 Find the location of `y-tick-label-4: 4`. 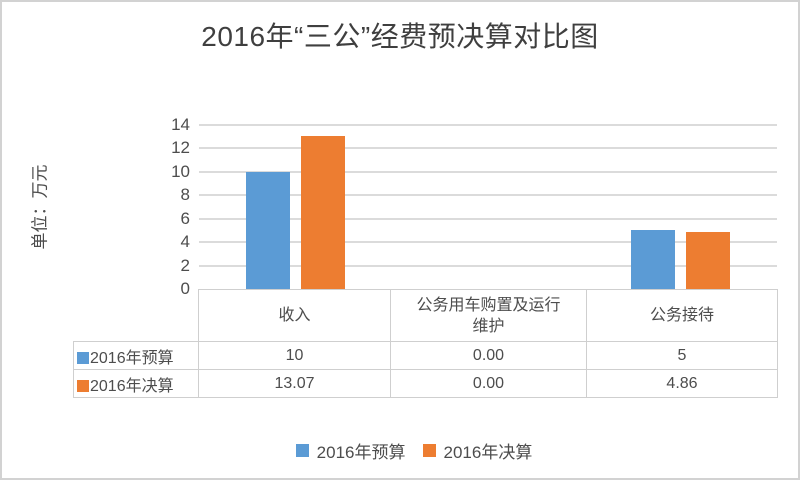

y-tick-label-4: 4 is located at coordinates (185, 242).